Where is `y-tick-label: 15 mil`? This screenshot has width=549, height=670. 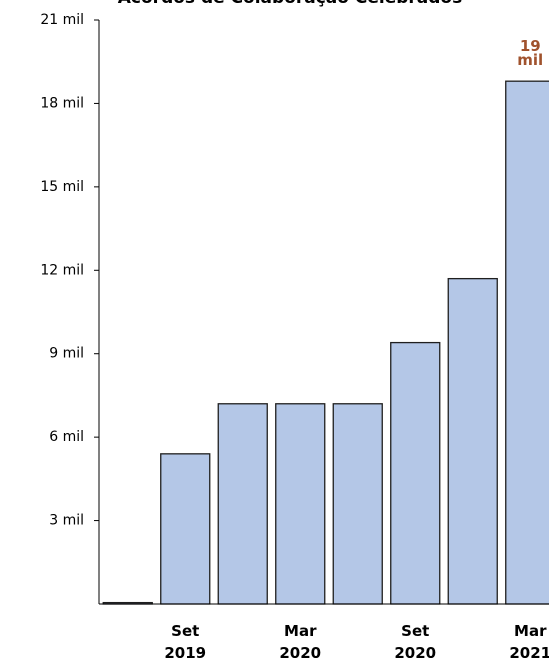 y-tick-label: 15 mil is located at coordinates (62, 187).